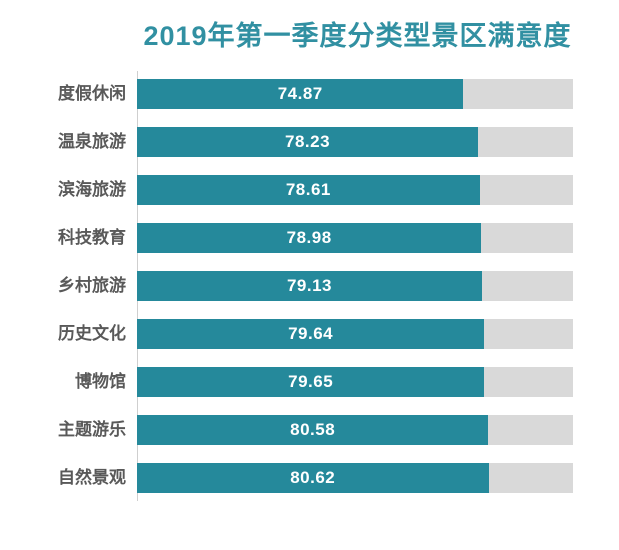  I want to click on chart-title: 2019年第一季度分类型景区满意度, so click(357, 36).